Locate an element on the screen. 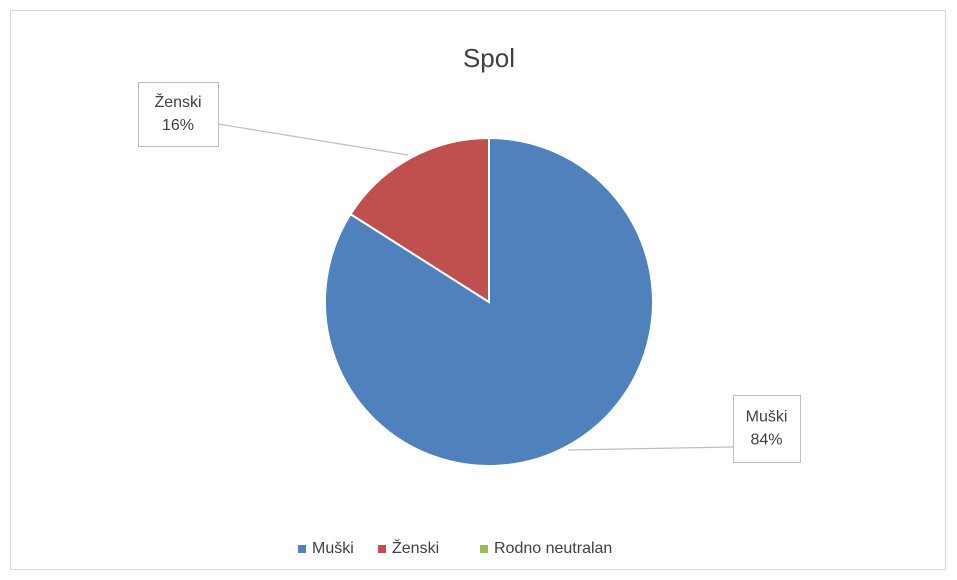  legend-label: Rodno neutralan is located at coordinates (553, 548).